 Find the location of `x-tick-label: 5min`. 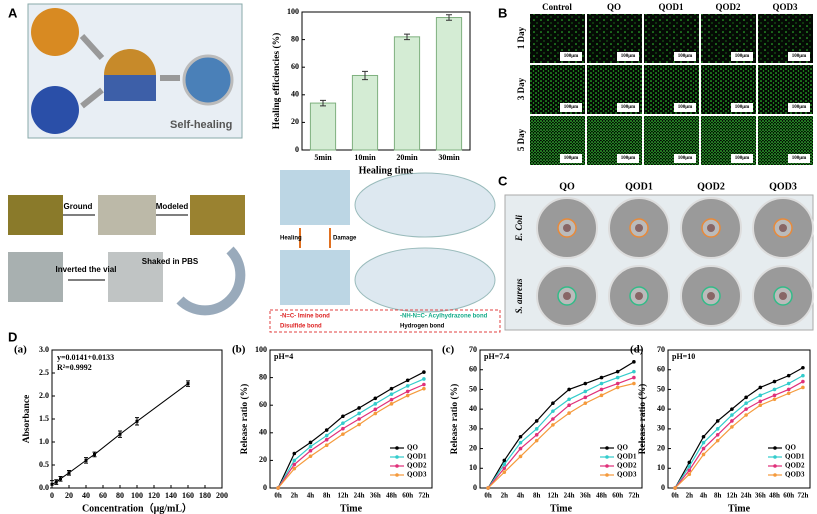

x-tick-label: 5min is located at coordinates (323, 157).